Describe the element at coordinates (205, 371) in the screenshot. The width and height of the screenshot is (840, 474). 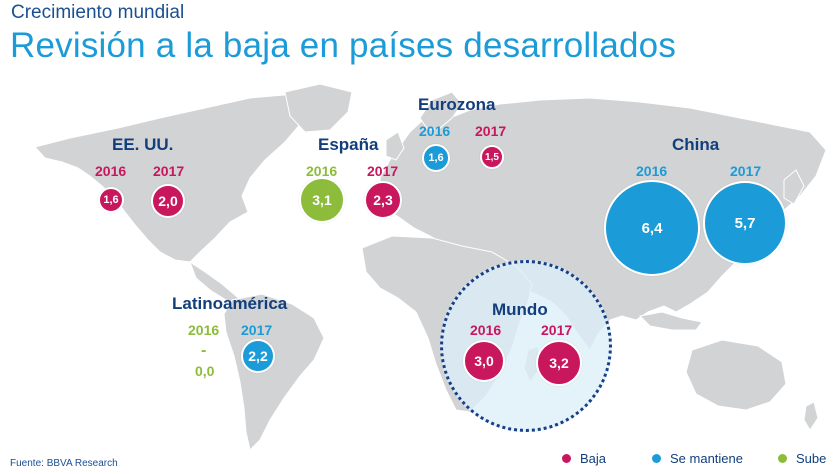
I see `latam-value-2016: 0,0` at that location.